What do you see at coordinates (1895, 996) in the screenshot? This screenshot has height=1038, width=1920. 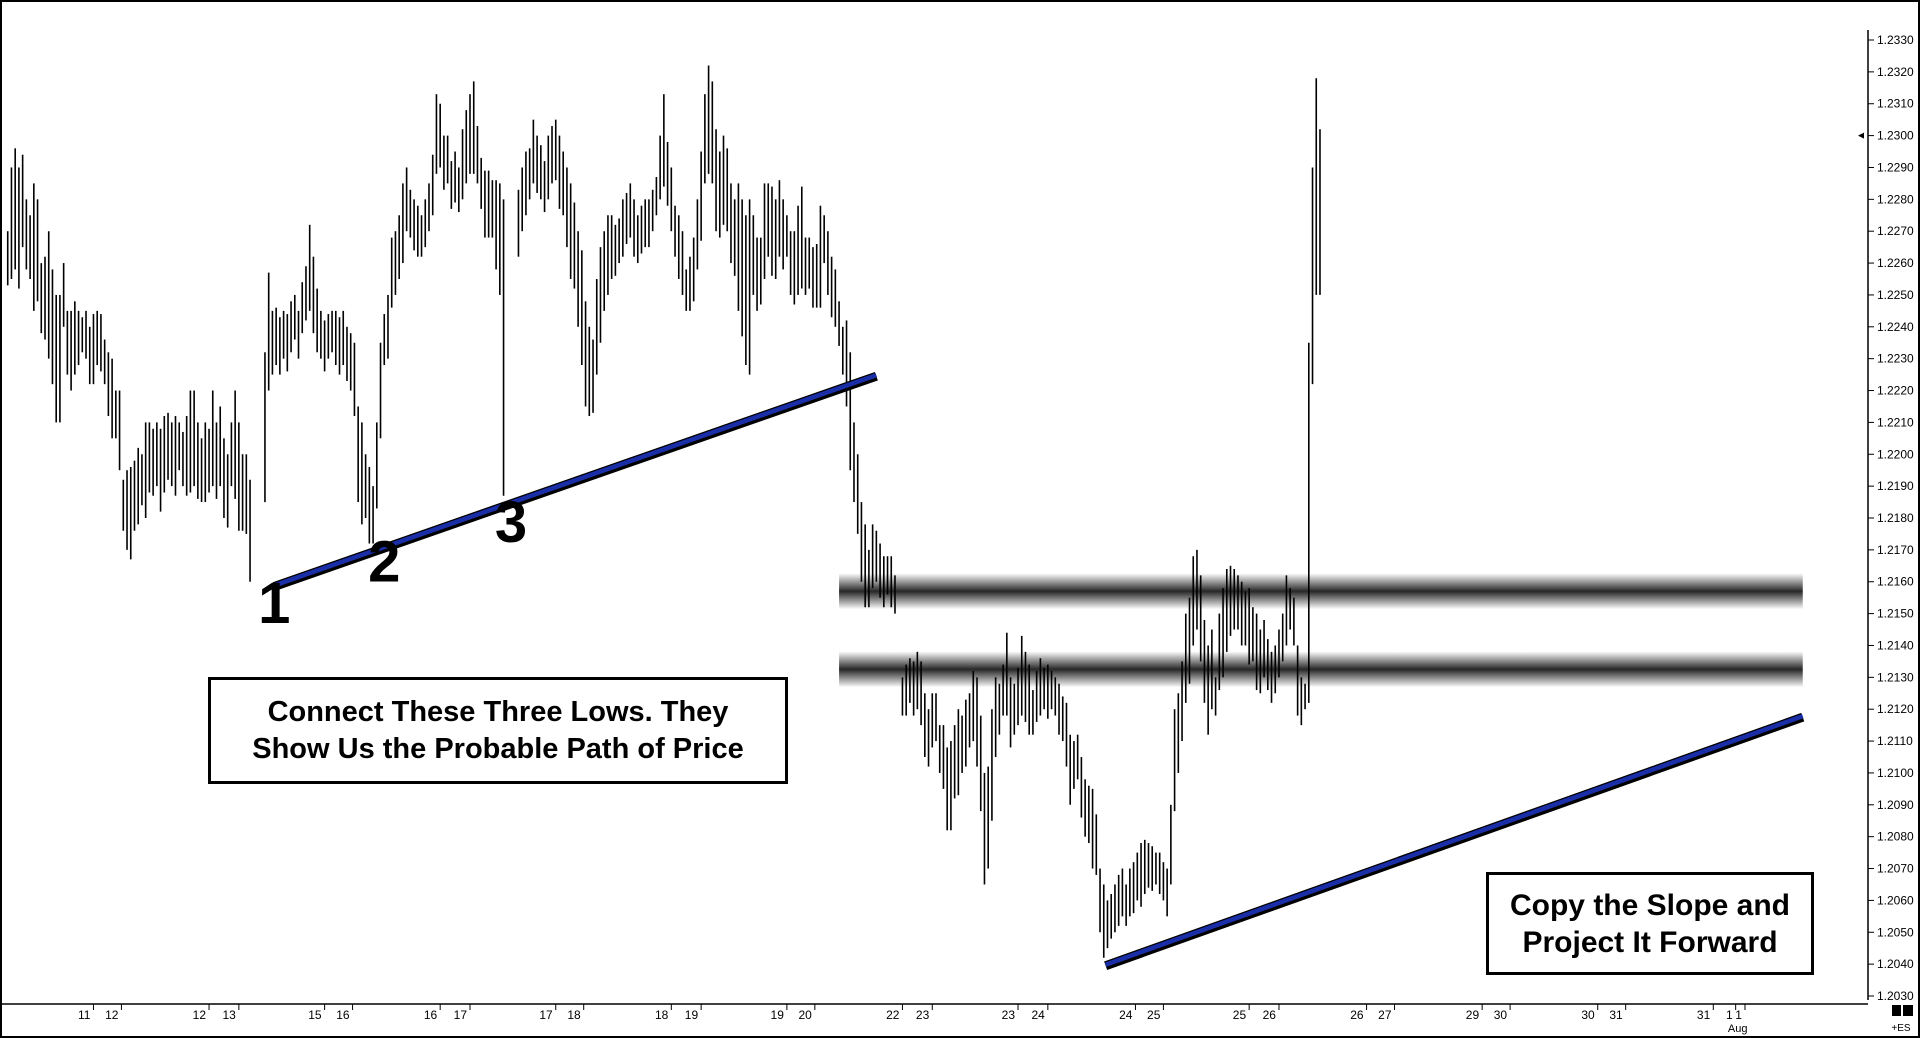 I see `y-tick-label-0: 1.2030` at bounding box center [1895, 996].